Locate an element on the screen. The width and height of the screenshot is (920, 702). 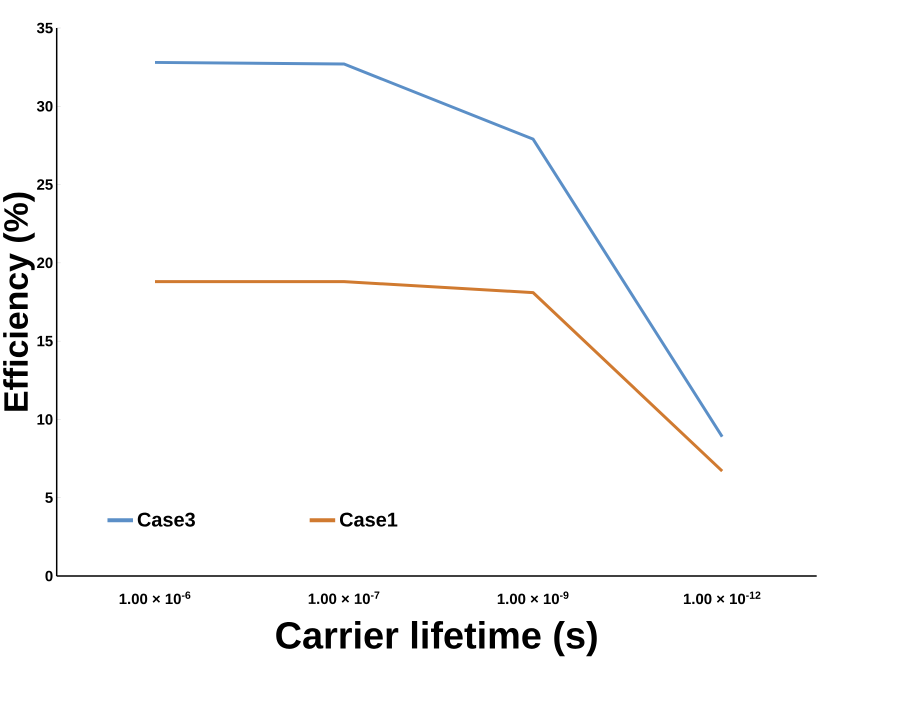
y-tick-label: 0 is located at coordinates (49, 576).